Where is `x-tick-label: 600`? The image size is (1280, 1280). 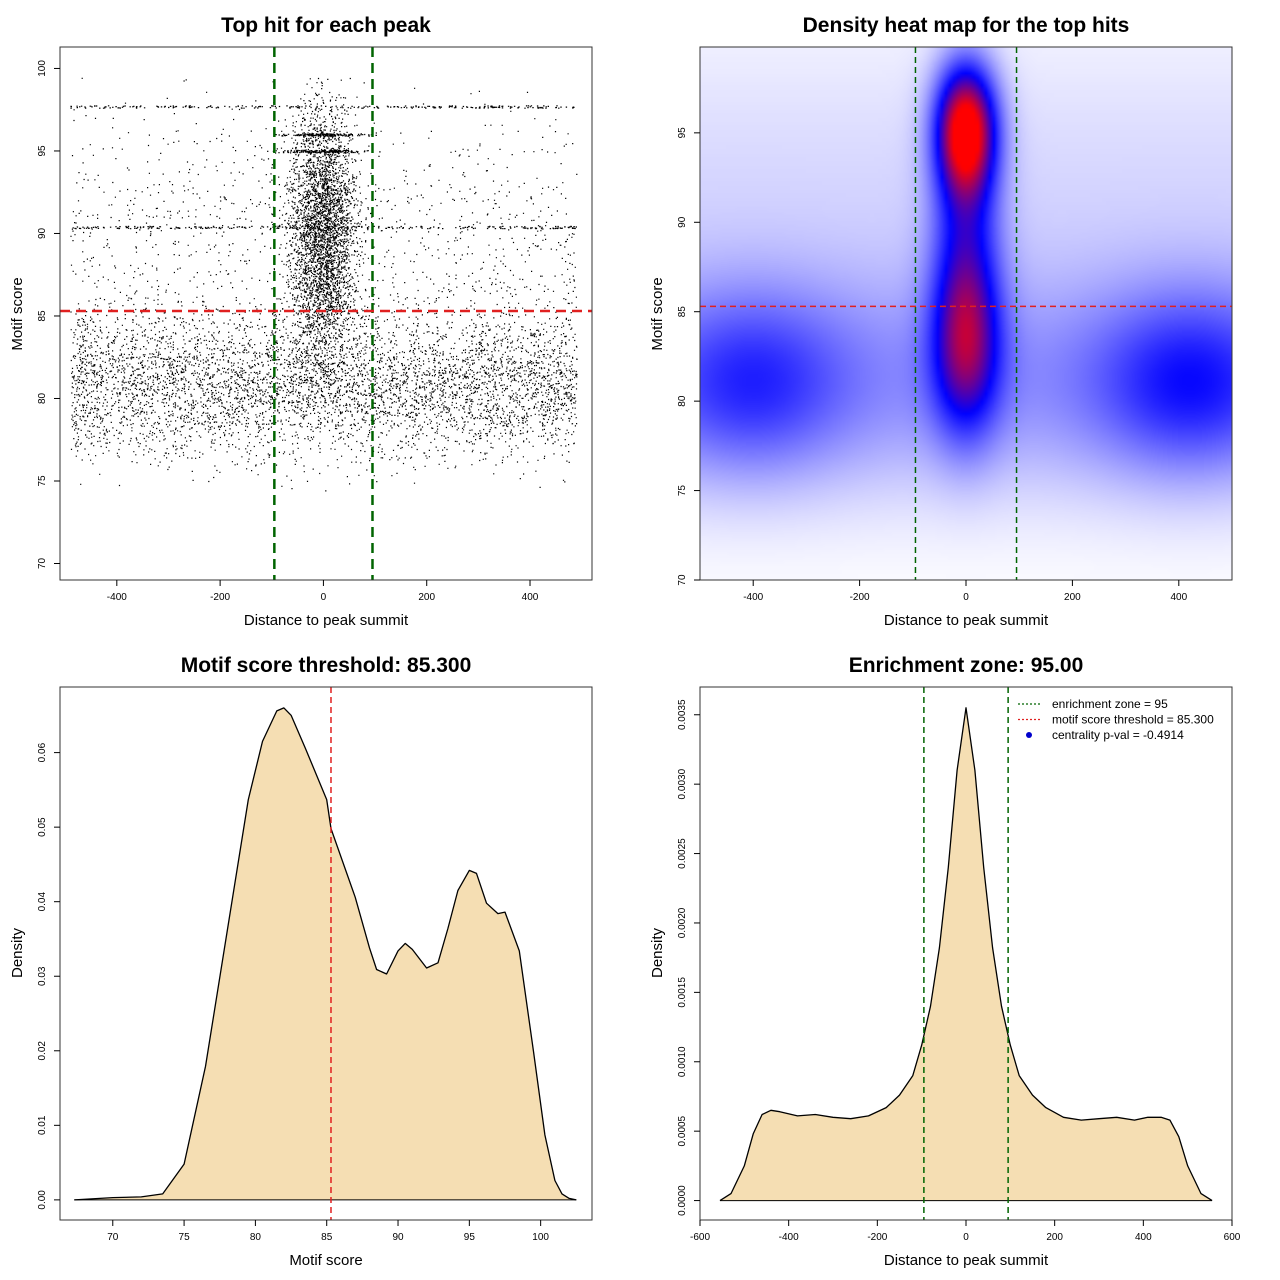
x-tick-label: 600 is located at coordinates (1232, 1237).